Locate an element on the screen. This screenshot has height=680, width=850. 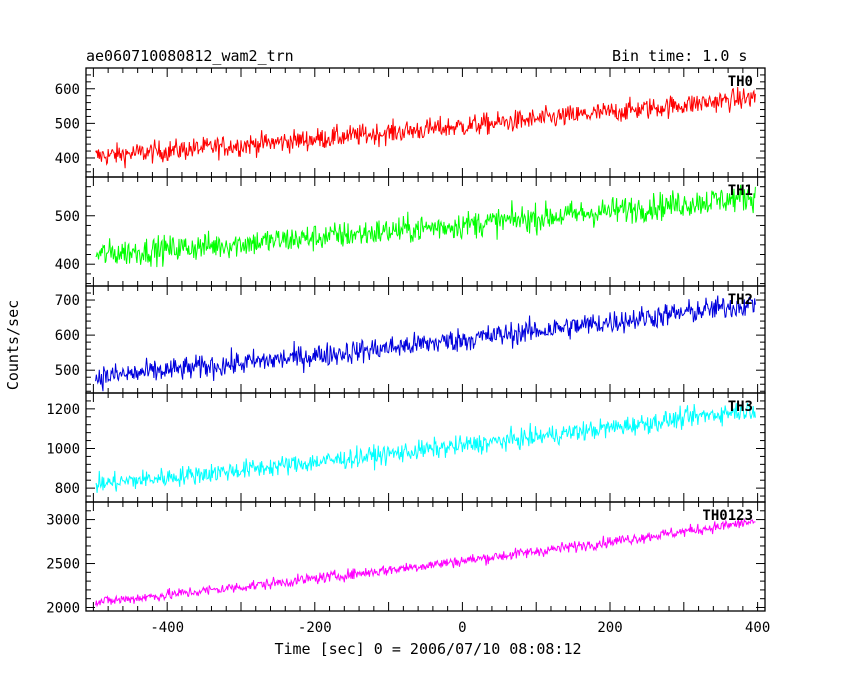
y-tick-label: 800 is located at coordinates (67, 489).